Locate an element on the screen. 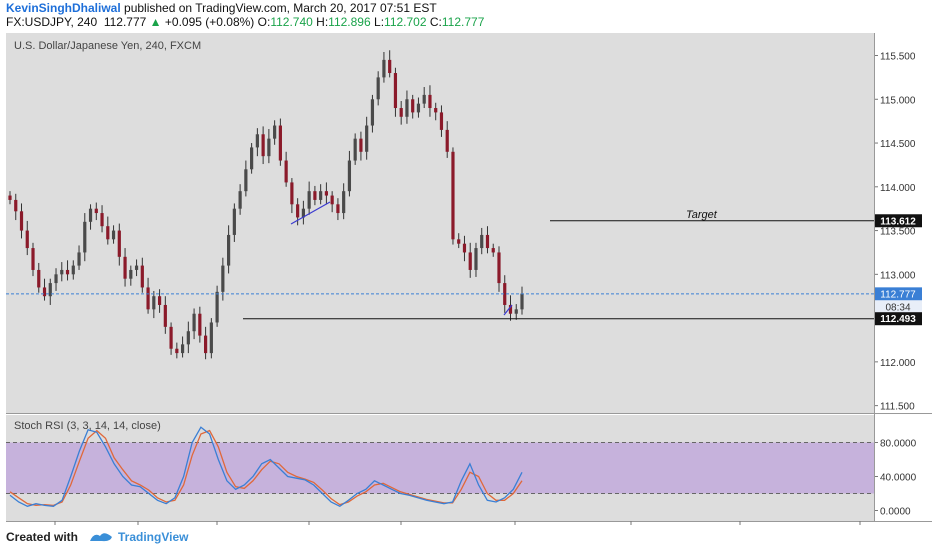  main-chart-title: U.S. Dollar/Japanese Yen, 240, FXCM is located at coordinates (107, 46).